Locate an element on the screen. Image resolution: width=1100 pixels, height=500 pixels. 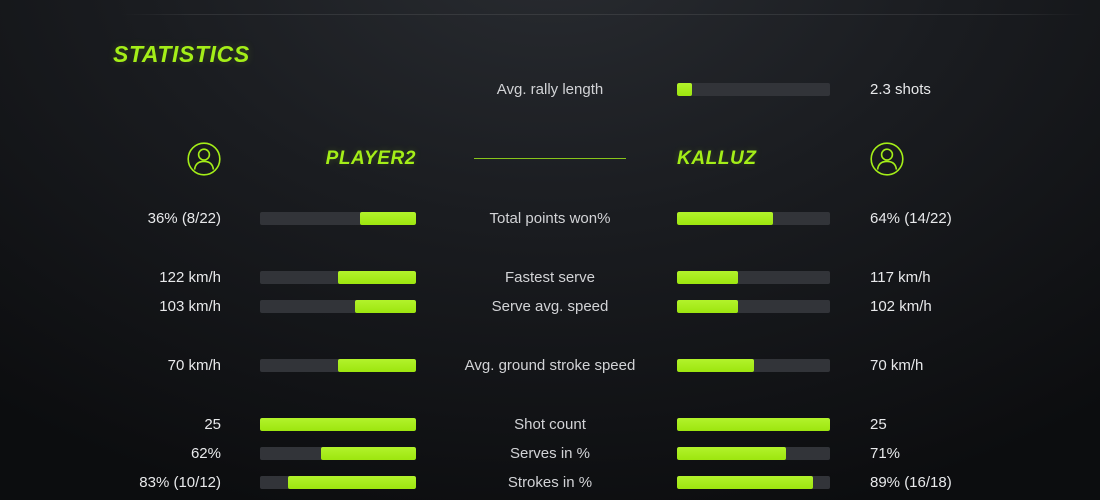
right-value: 102 km/h is located at coordinates (901, 306).